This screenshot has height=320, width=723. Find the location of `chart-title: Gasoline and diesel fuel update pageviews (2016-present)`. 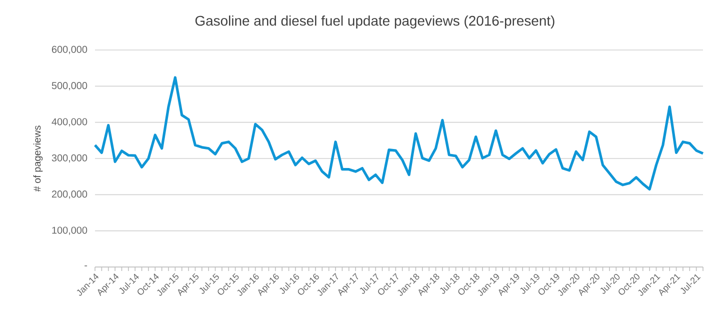

chart-title: Gasoline and diesel fuel update pageviews (2016-present) is located at coordinates (374, 21).